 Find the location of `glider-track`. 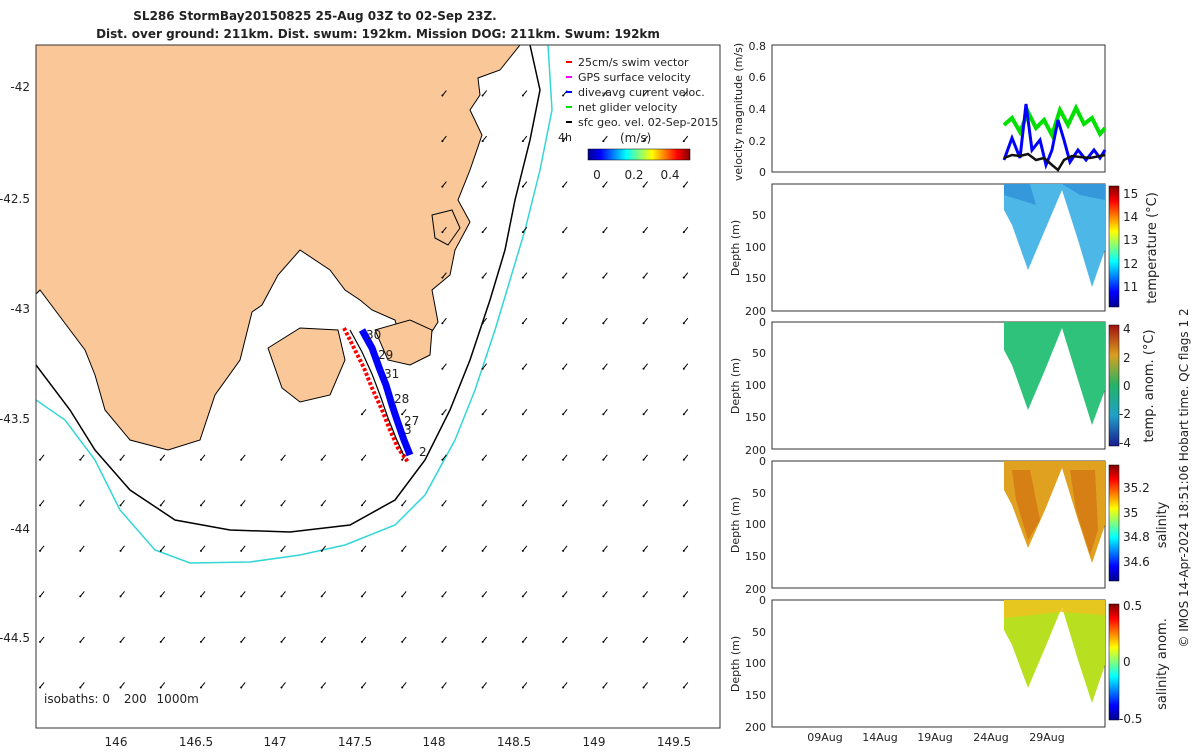

glider-track is located at coordinates (378, 395).